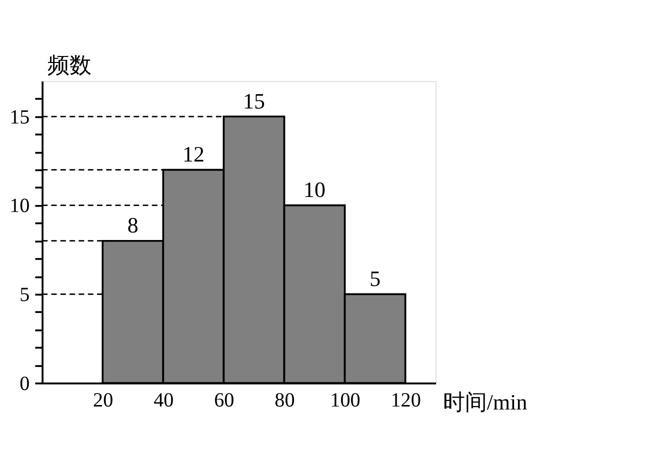  Describe the element at coordinates (254, 101) in the screenshot. I see `data-label: 15` at that location.